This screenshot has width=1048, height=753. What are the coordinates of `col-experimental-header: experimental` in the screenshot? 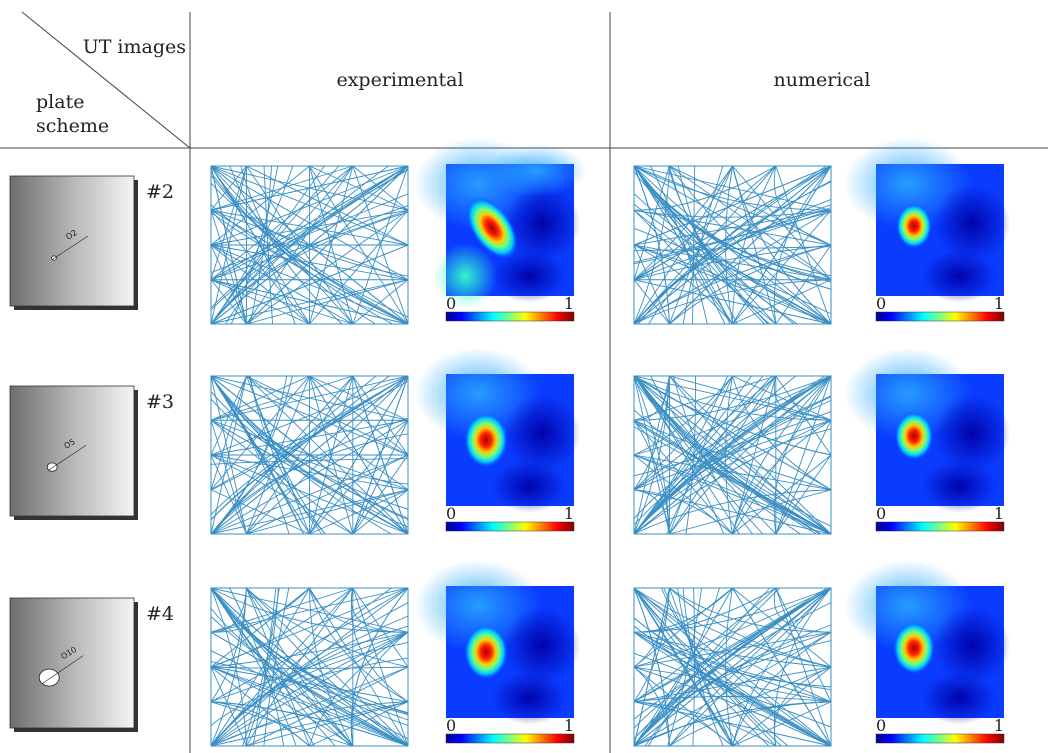 It's located at (399, 80).